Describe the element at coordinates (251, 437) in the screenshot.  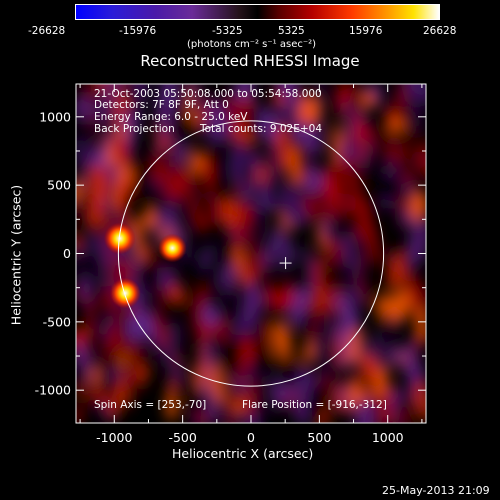
I see `x-tick-label: 0` at that location.